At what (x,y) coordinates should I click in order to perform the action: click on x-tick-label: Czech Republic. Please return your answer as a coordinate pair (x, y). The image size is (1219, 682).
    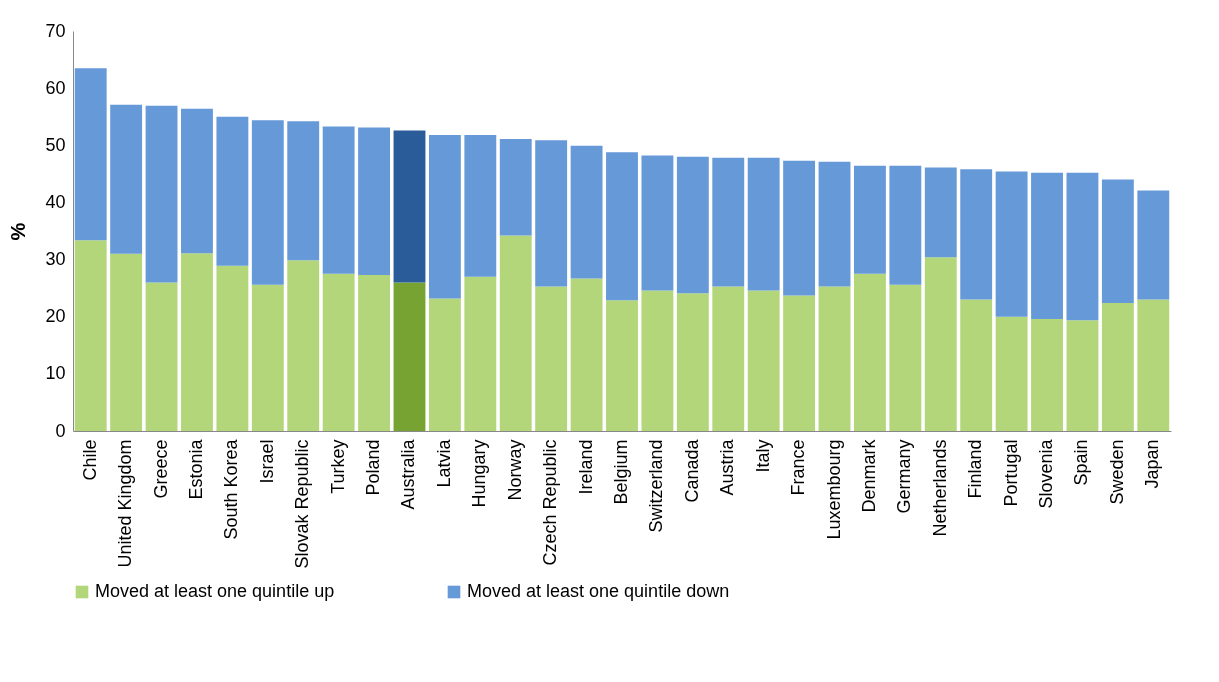
    Looking at the image, I should click on (550, 502).